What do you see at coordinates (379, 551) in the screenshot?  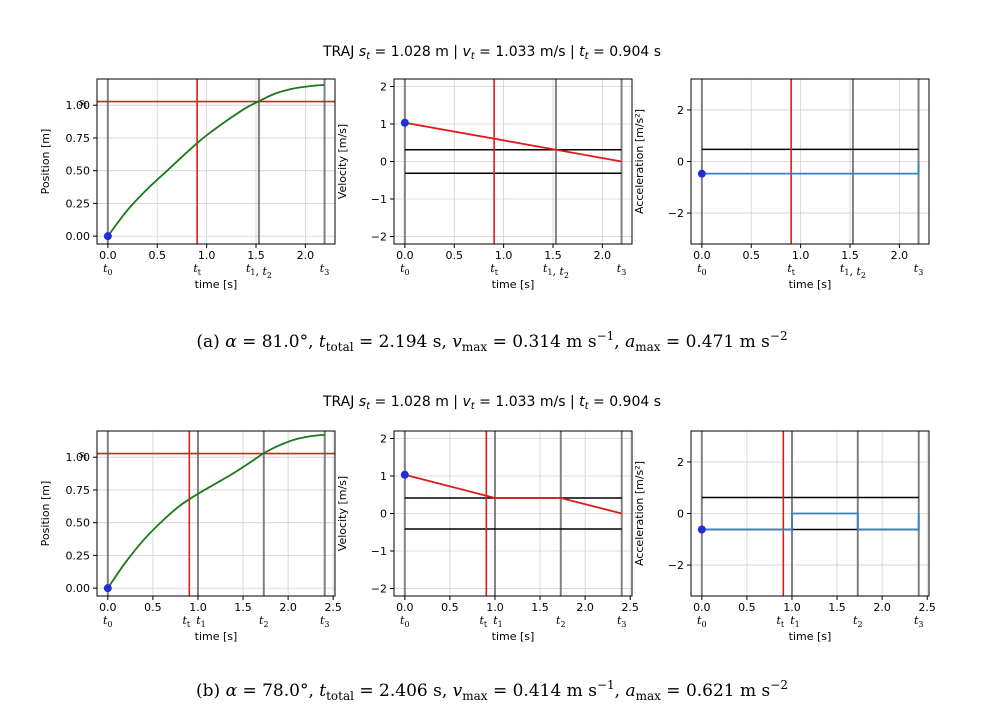 I see `y-tick-label: −1` at bounding box center [379, 551].